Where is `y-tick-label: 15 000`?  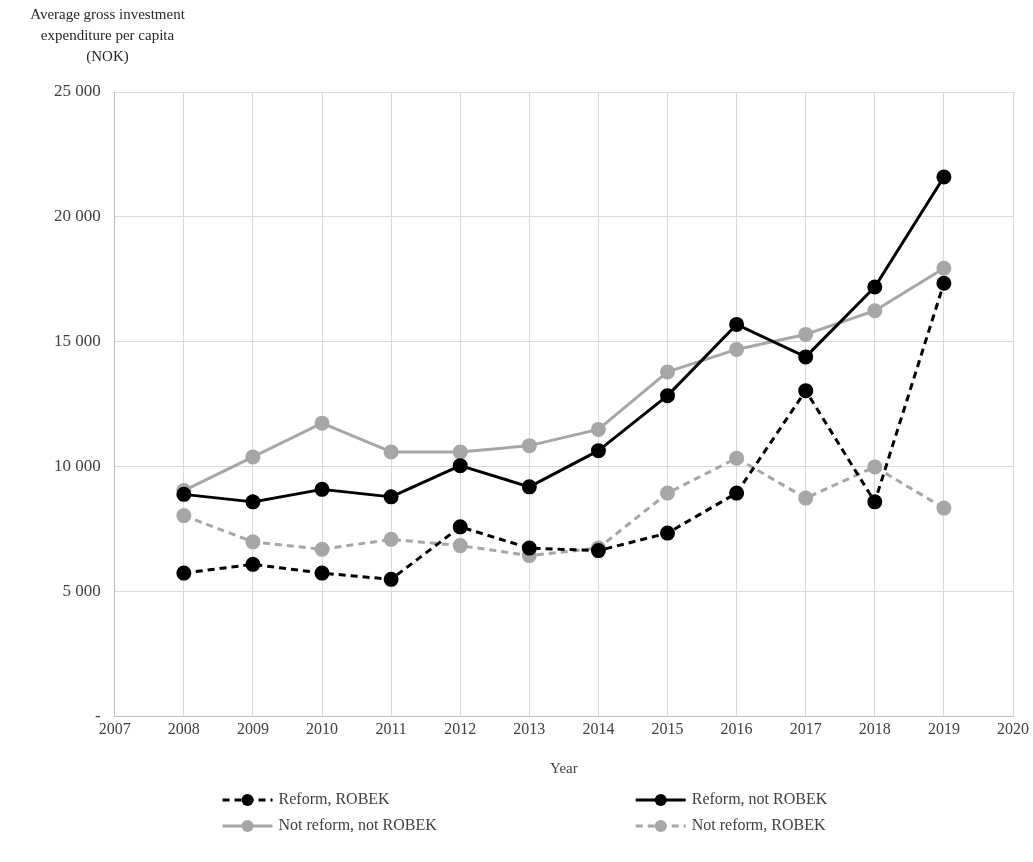
y-tick-label: 15 000 is located at coordinates (77, 341).